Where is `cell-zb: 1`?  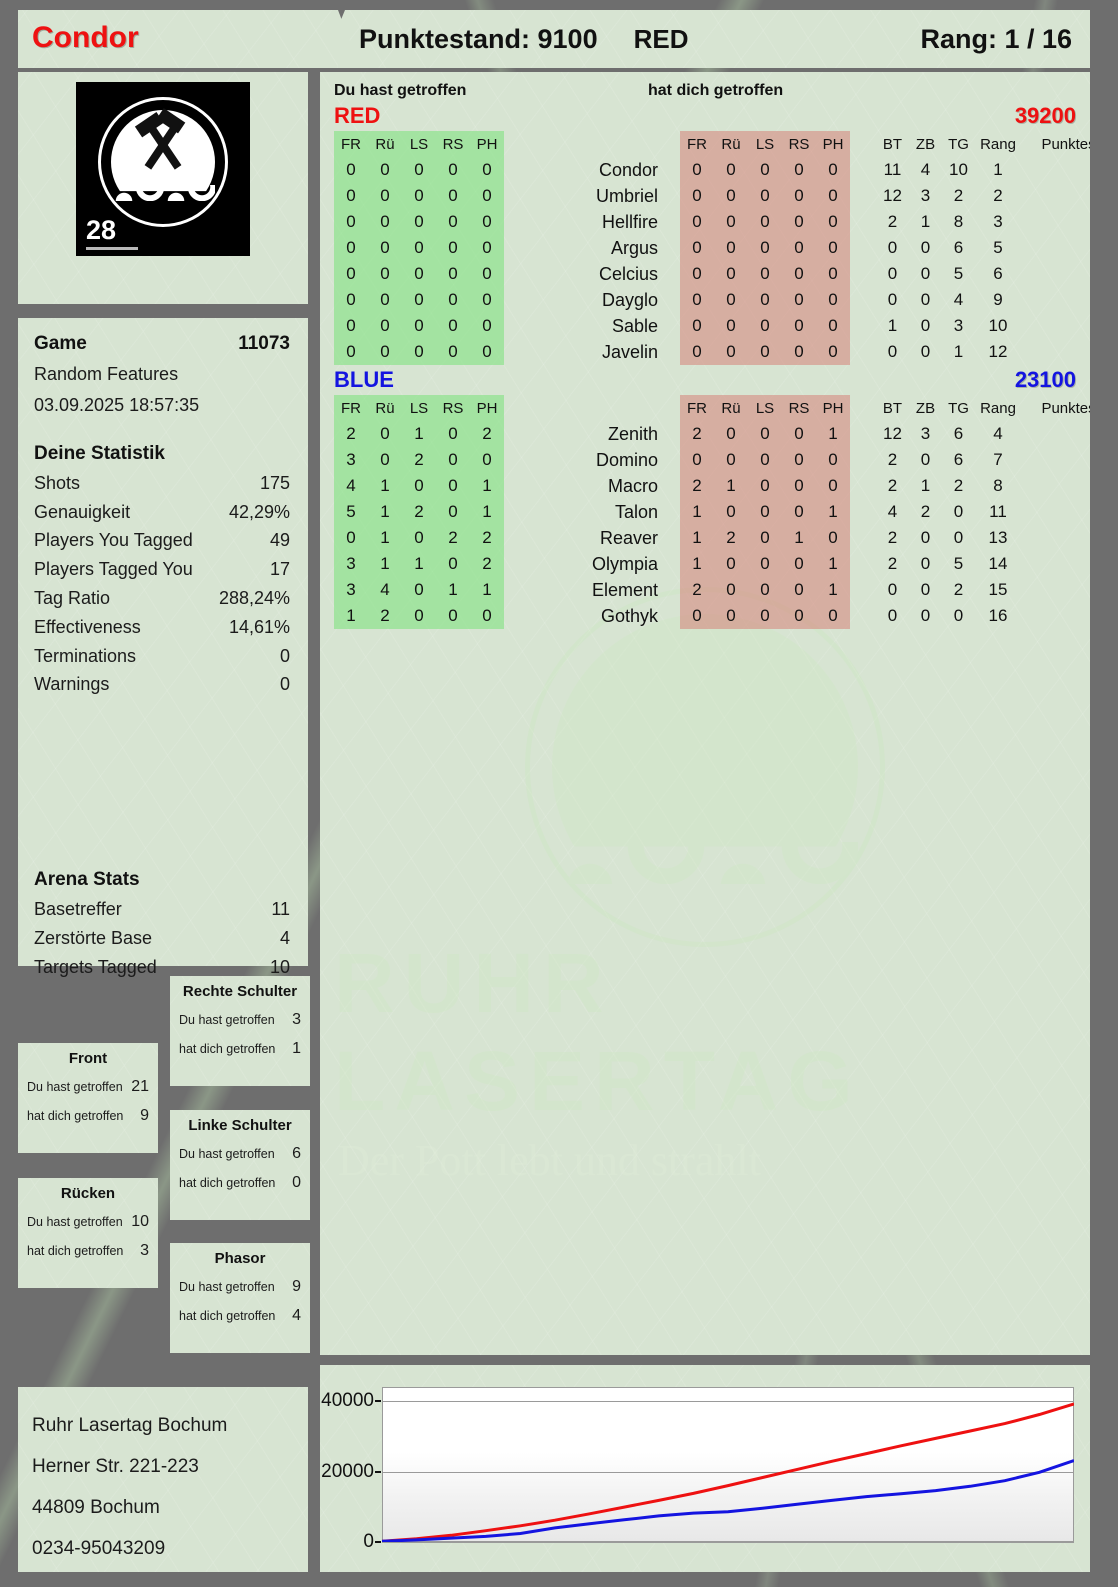 cell-zb: 1 is located at coordinates (925, 221).